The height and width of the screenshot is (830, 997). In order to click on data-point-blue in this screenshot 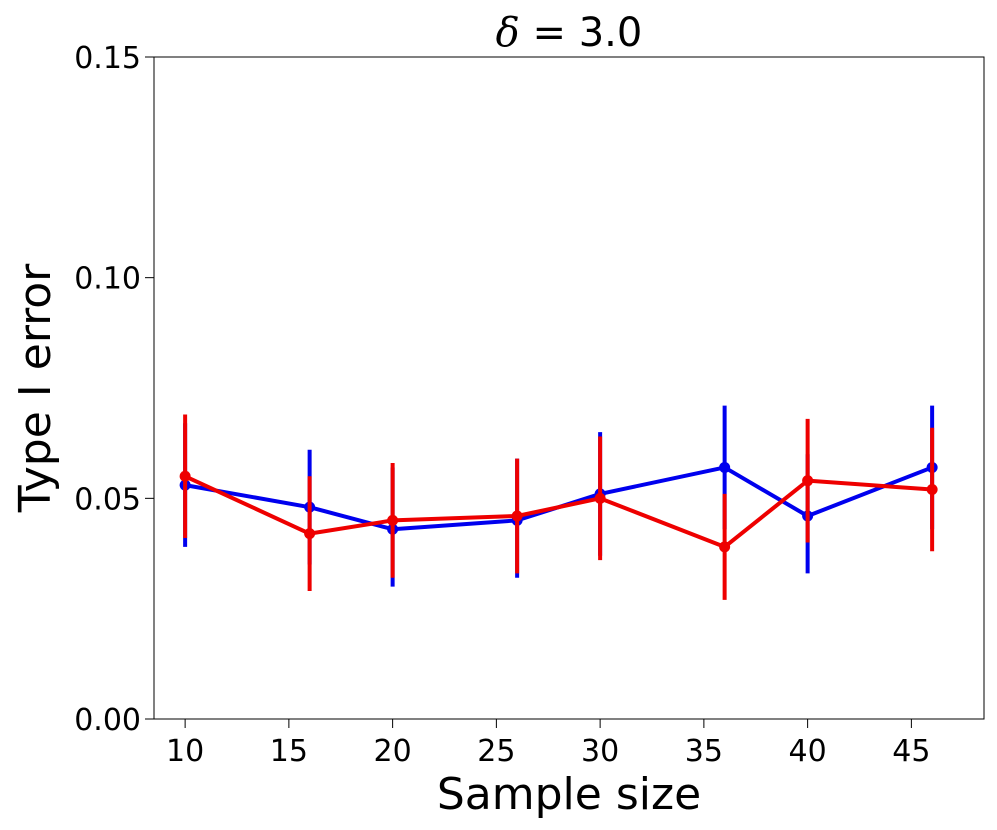, I will do `click(725, 467)`.